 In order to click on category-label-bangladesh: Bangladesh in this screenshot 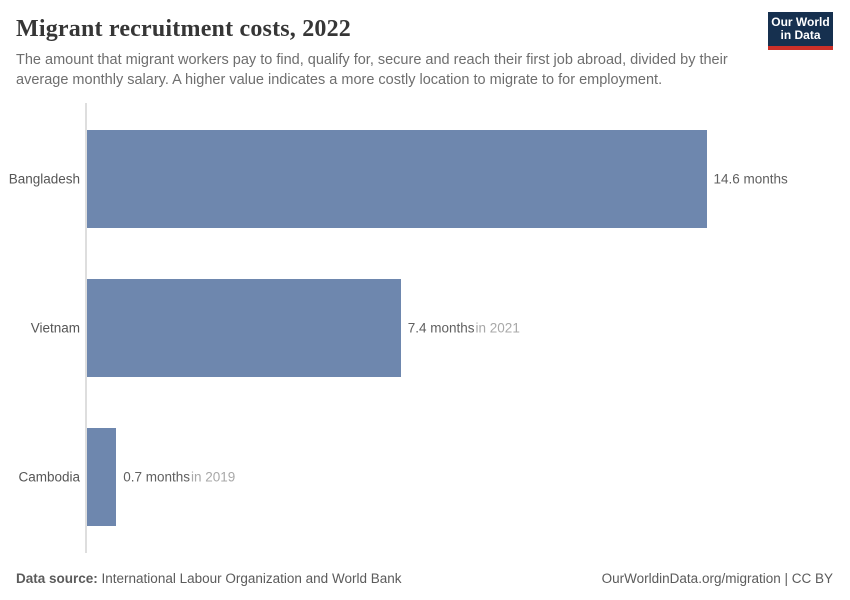, I will do `click(44, 179)`.